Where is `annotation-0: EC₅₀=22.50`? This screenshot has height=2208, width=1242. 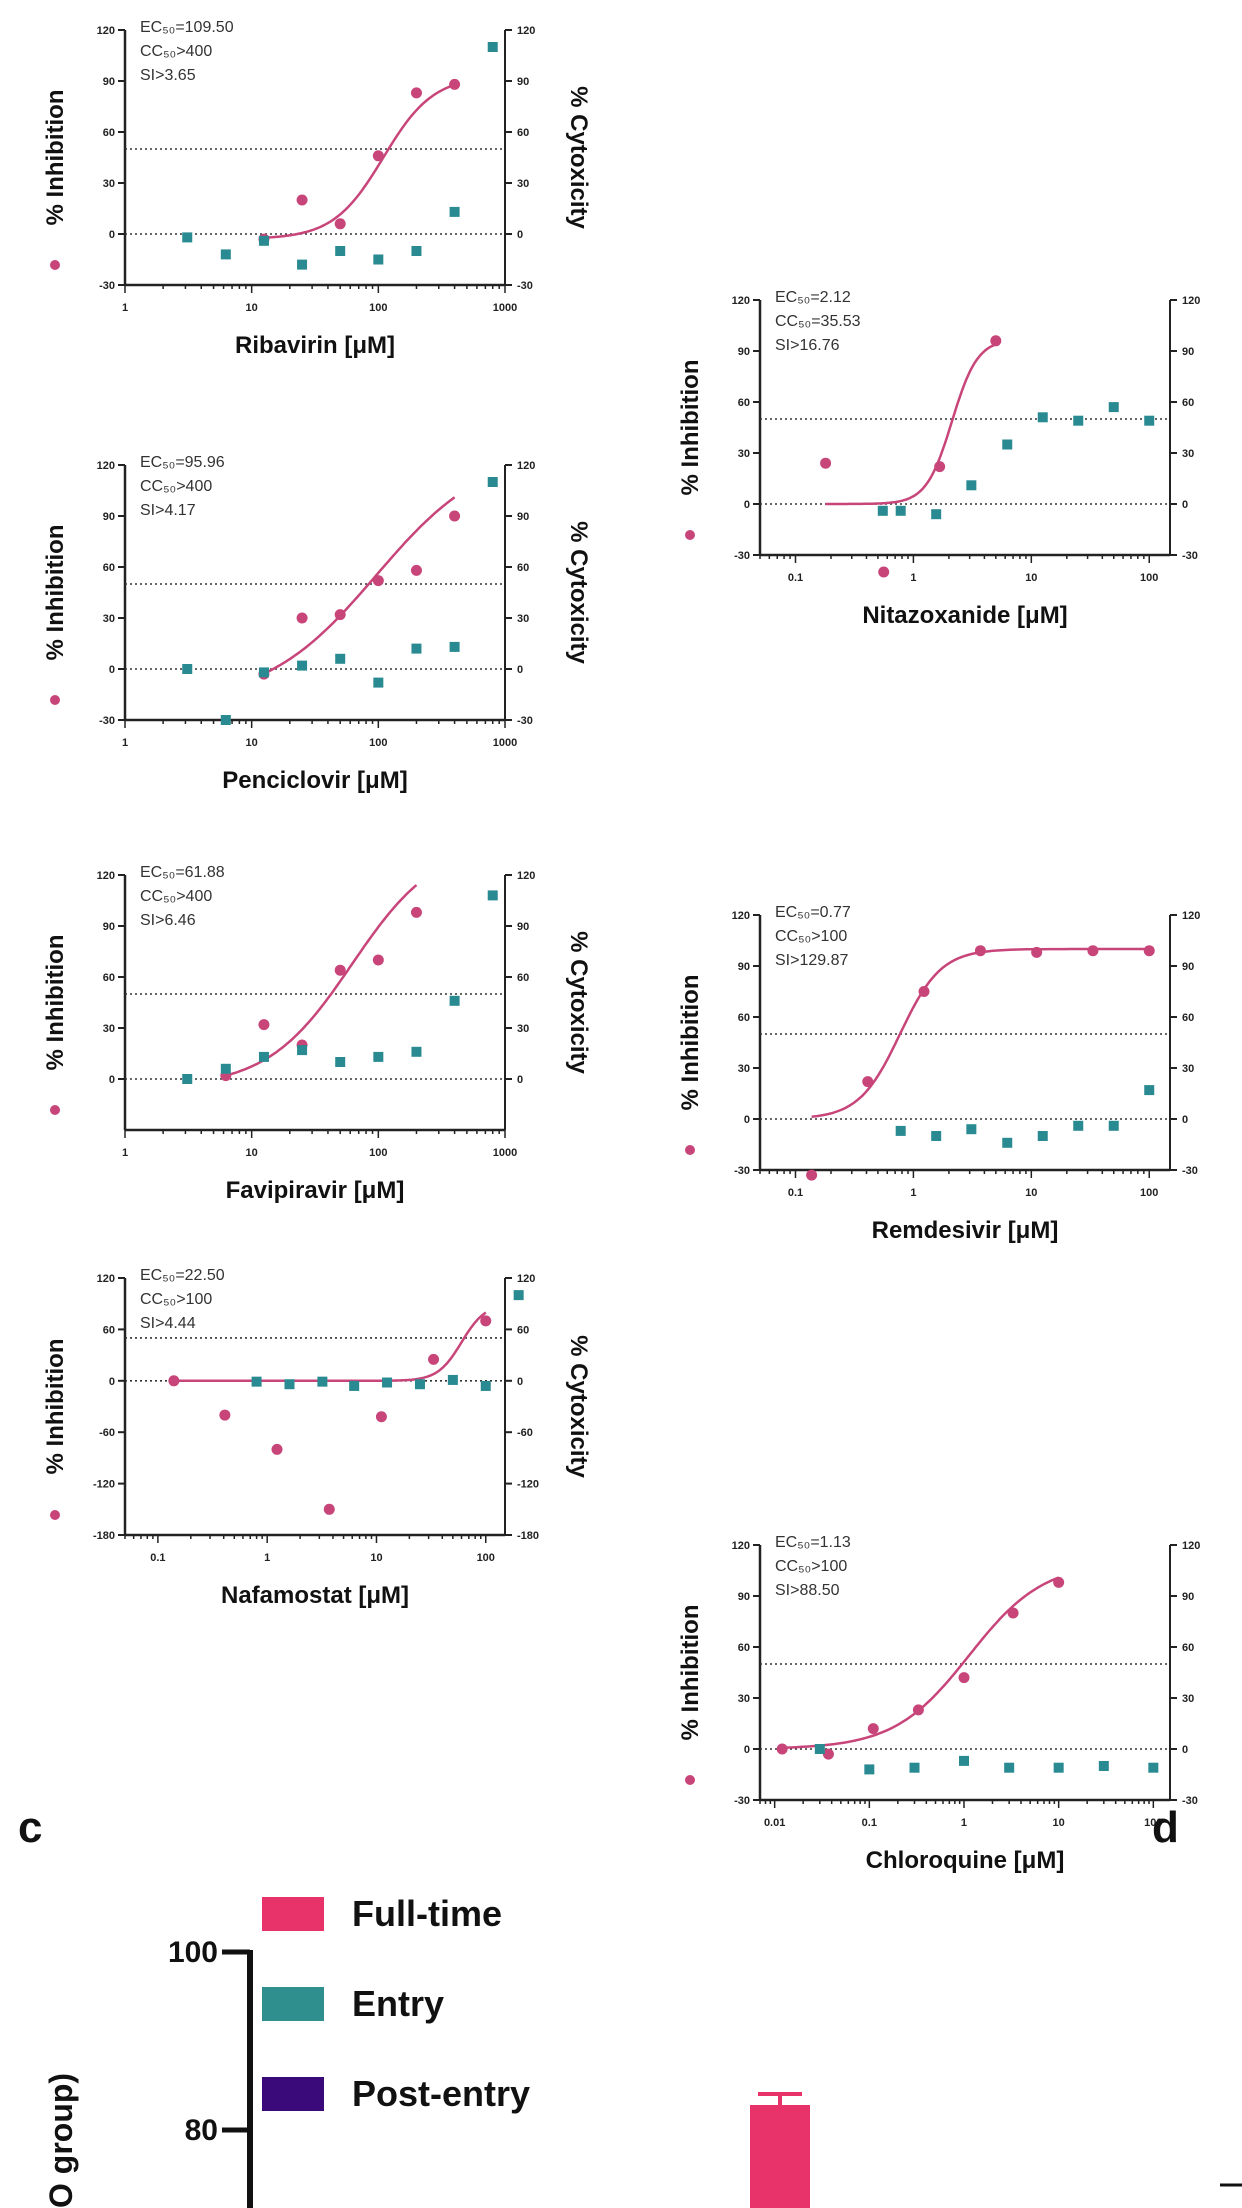 annotation-0: EC₅₀=22.50 is located at coordinates (182, 1275).